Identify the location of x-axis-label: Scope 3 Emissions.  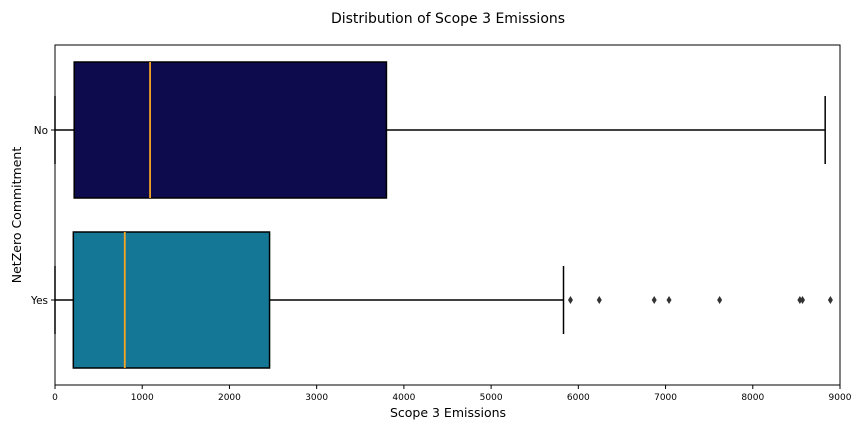
(448, 412).